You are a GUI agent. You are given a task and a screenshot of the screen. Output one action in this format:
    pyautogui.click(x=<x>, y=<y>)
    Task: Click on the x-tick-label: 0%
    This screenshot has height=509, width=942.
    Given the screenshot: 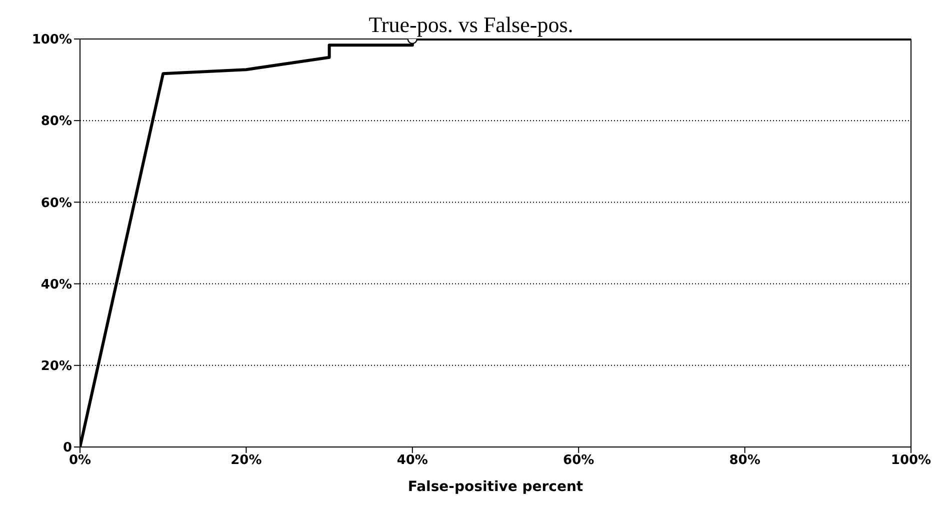 What is the action you would take?
    pyautogui.click(x=80, y=460)
    